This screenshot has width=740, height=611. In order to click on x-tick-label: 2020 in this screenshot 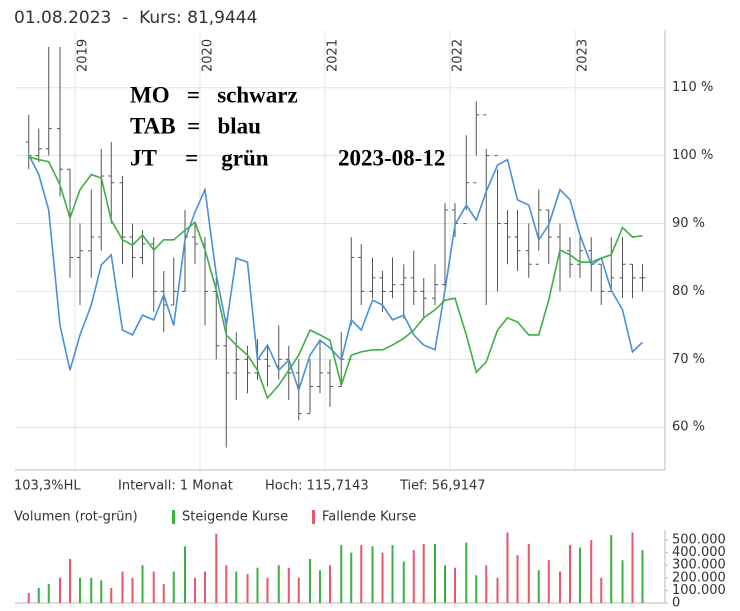, I will do `click(208, 55)`.